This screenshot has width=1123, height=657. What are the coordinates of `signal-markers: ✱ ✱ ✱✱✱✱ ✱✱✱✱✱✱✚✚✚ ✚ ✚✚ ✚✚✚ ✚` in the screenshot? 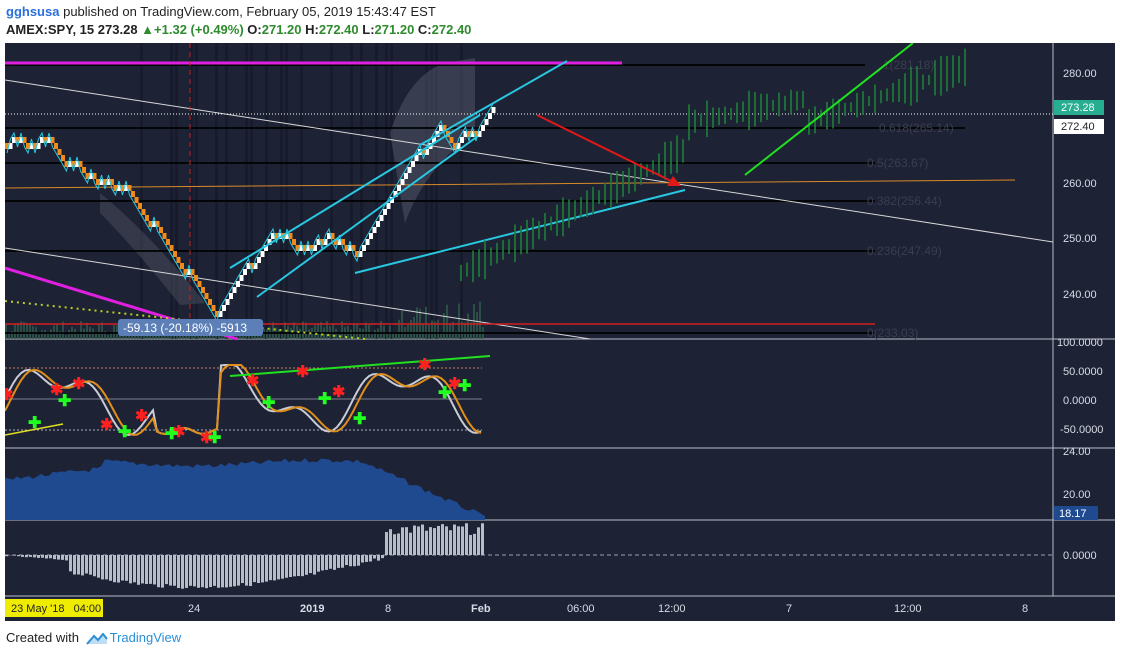 It's located at (235, 402).